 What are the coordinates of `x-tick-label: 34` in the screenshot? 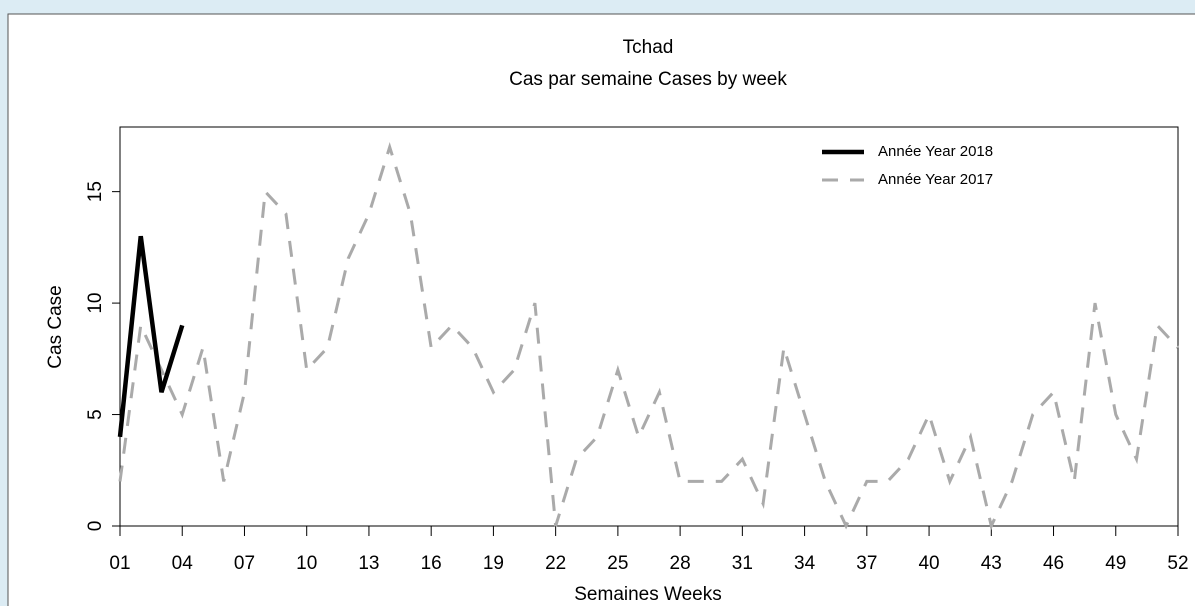 It's located at (805, 563).